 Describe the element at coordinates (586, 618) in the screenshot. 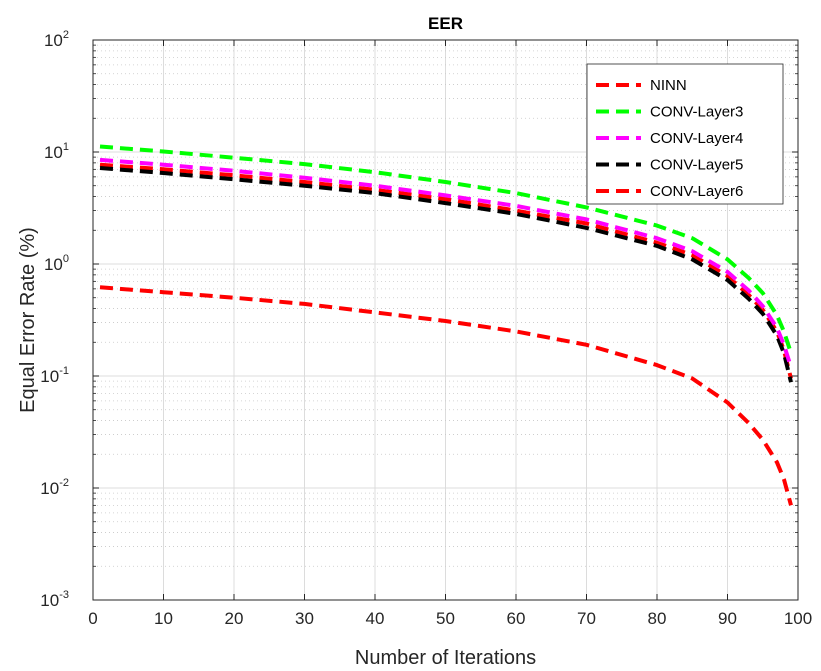

I see `x-tick-label: 70` at that location.